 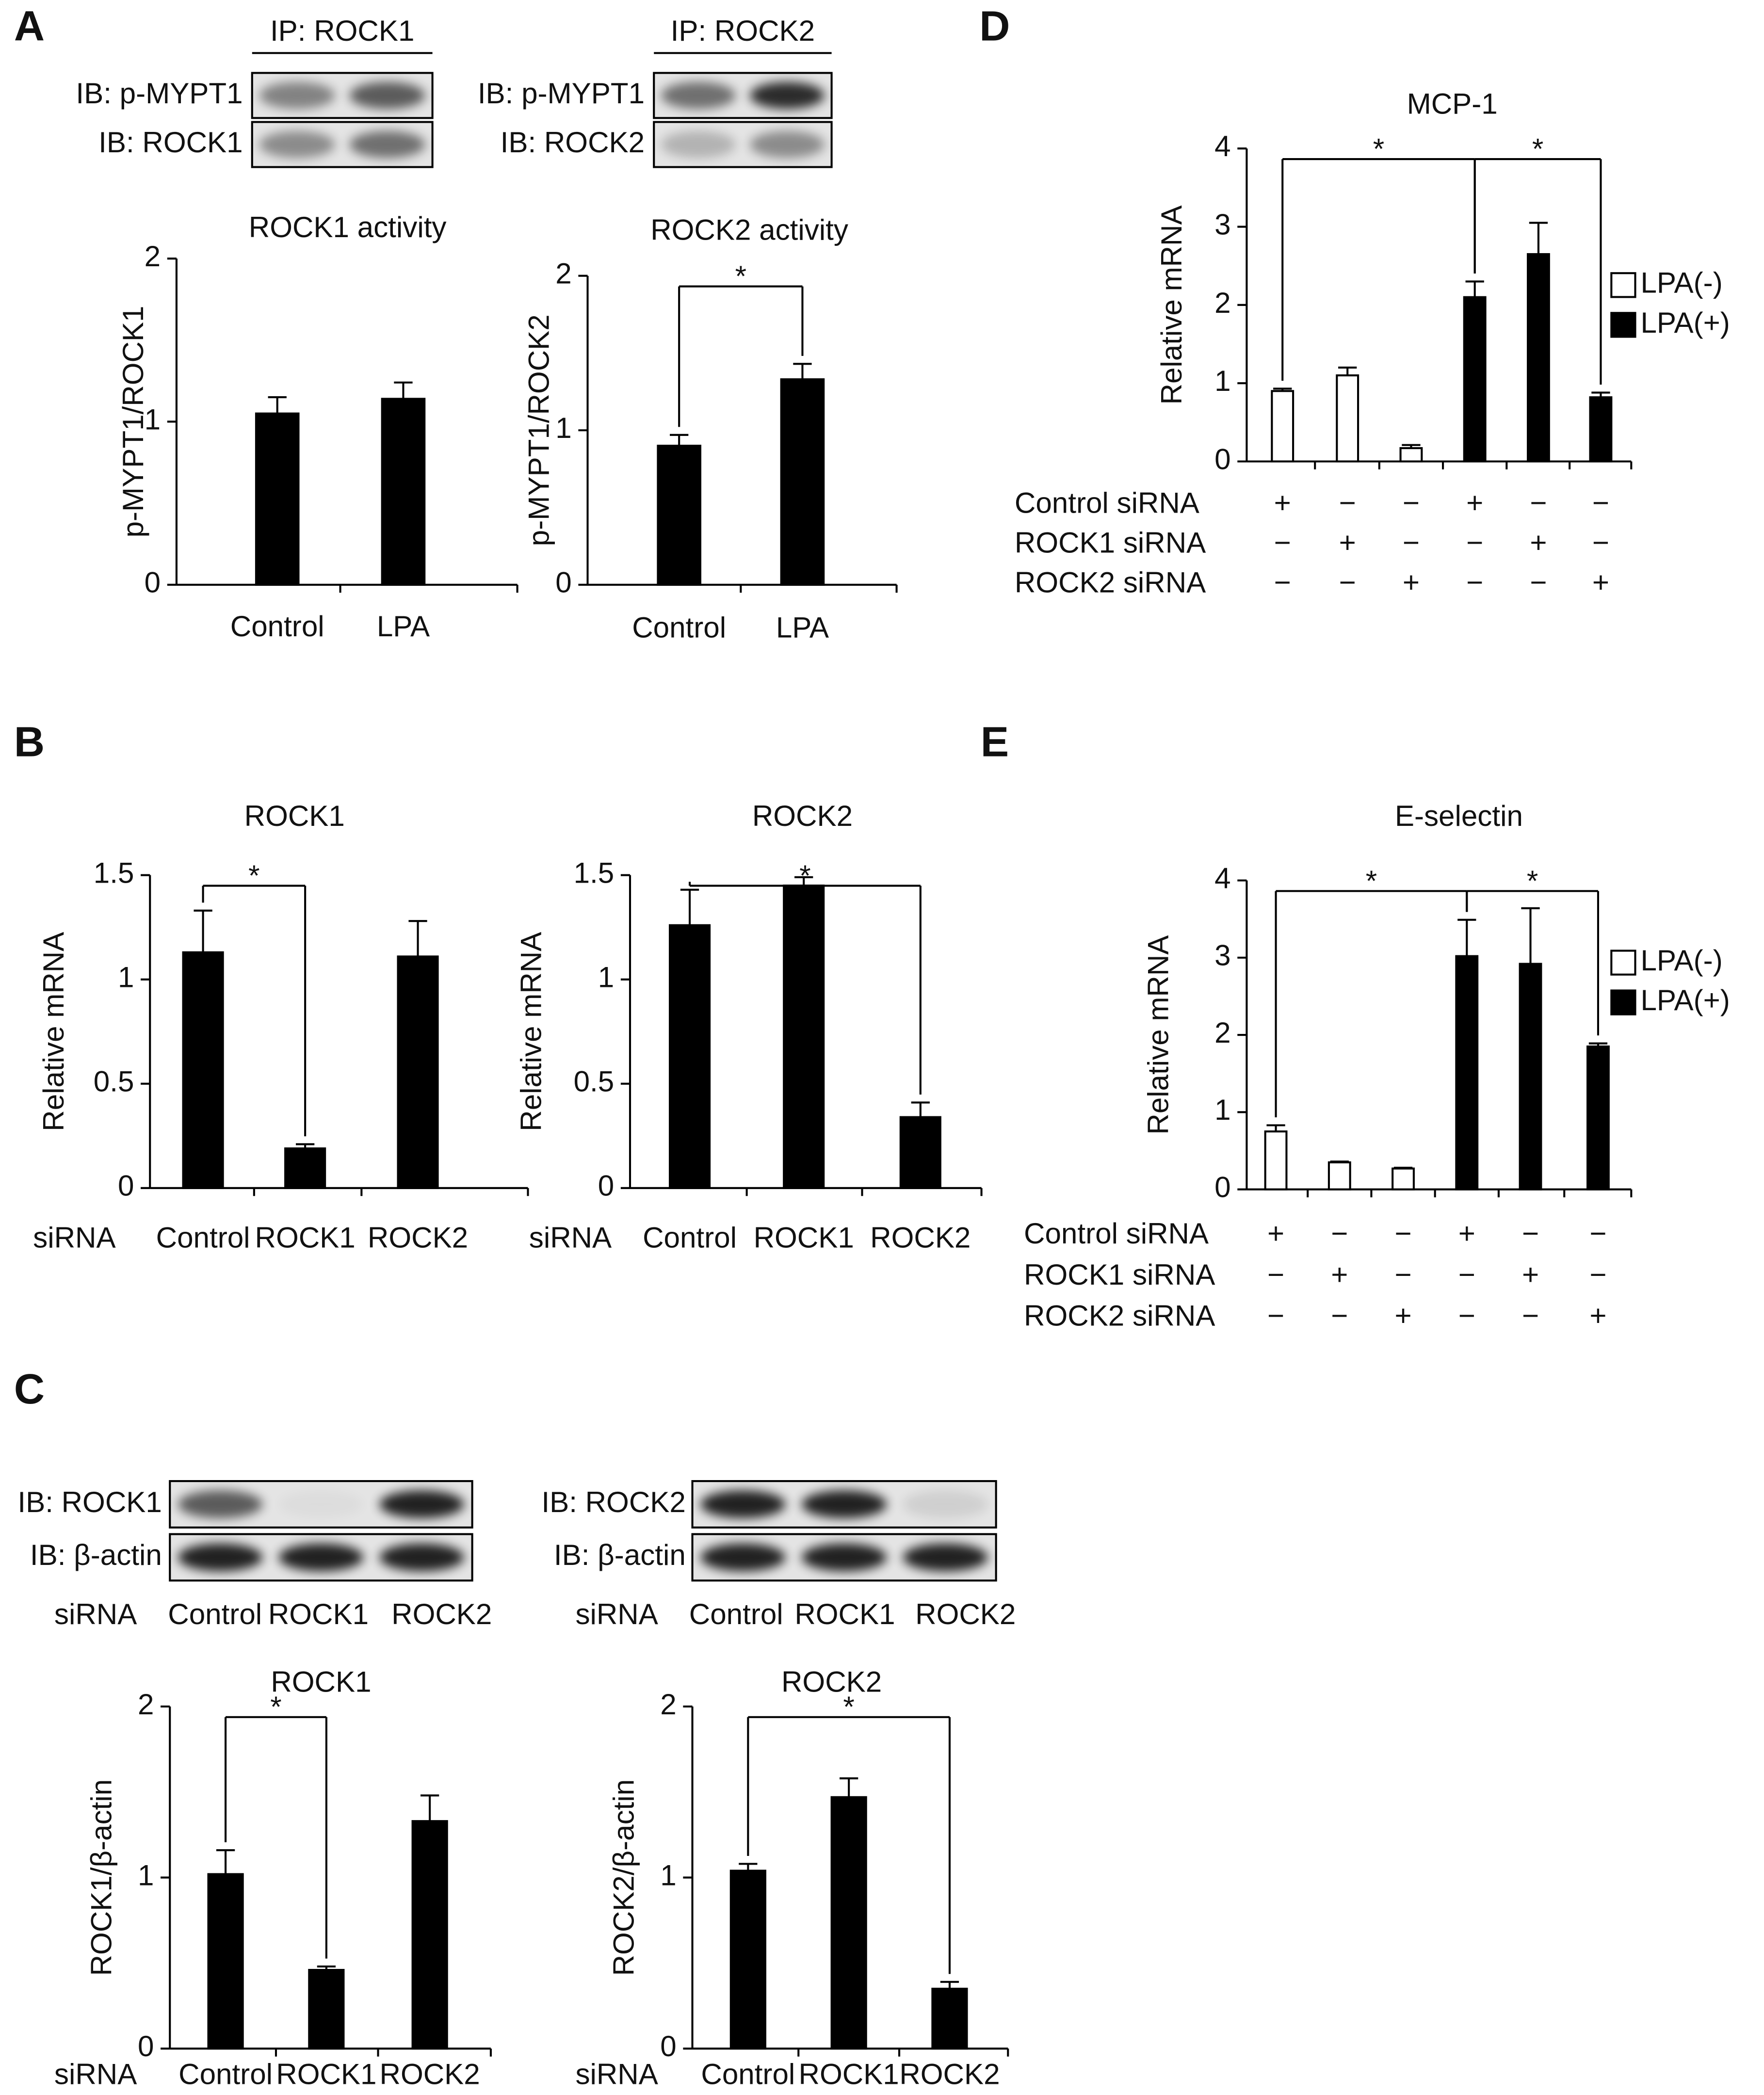 I want to click on condition-label: ROCK1 siRNA, so click(x=1119, y=1275).